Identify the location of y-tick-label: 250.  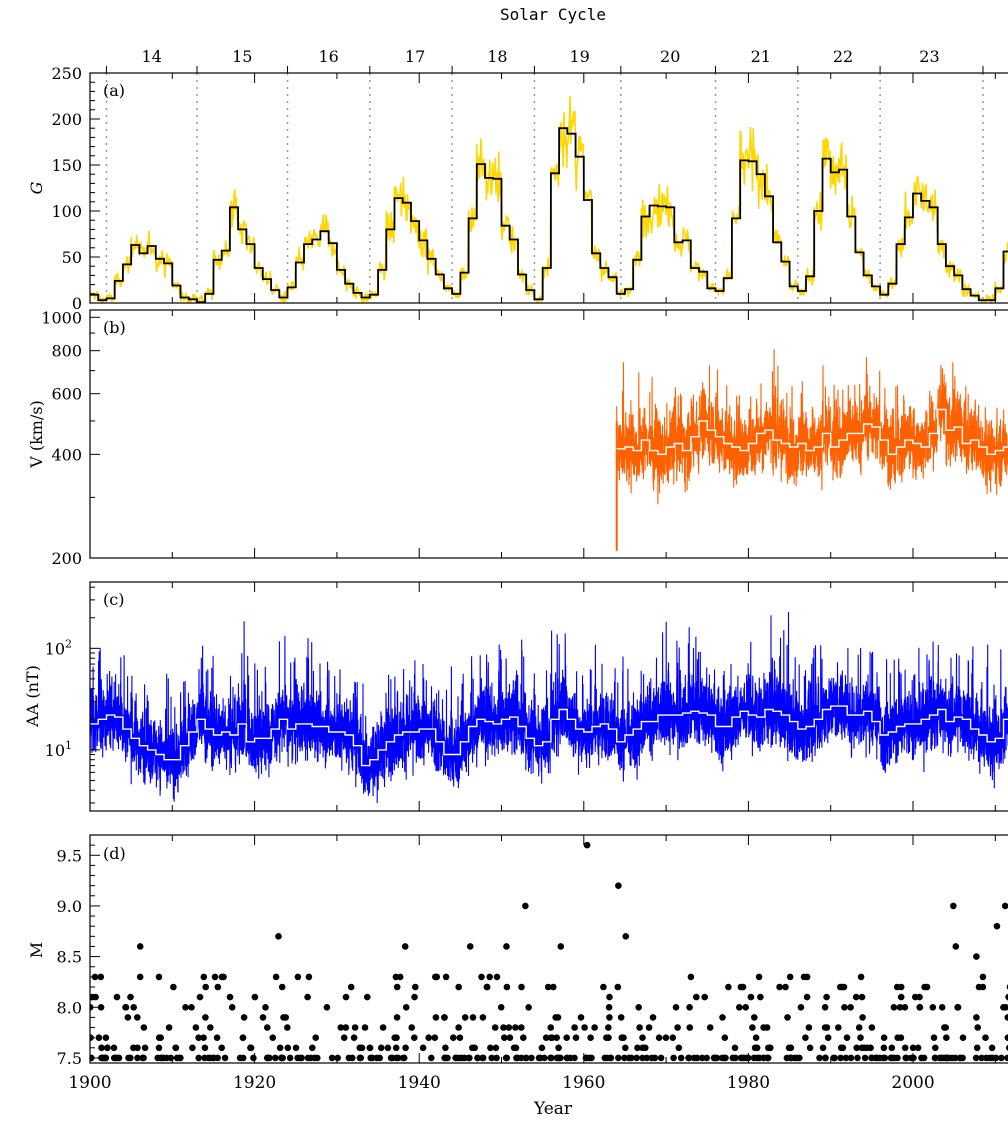
(66, 73).